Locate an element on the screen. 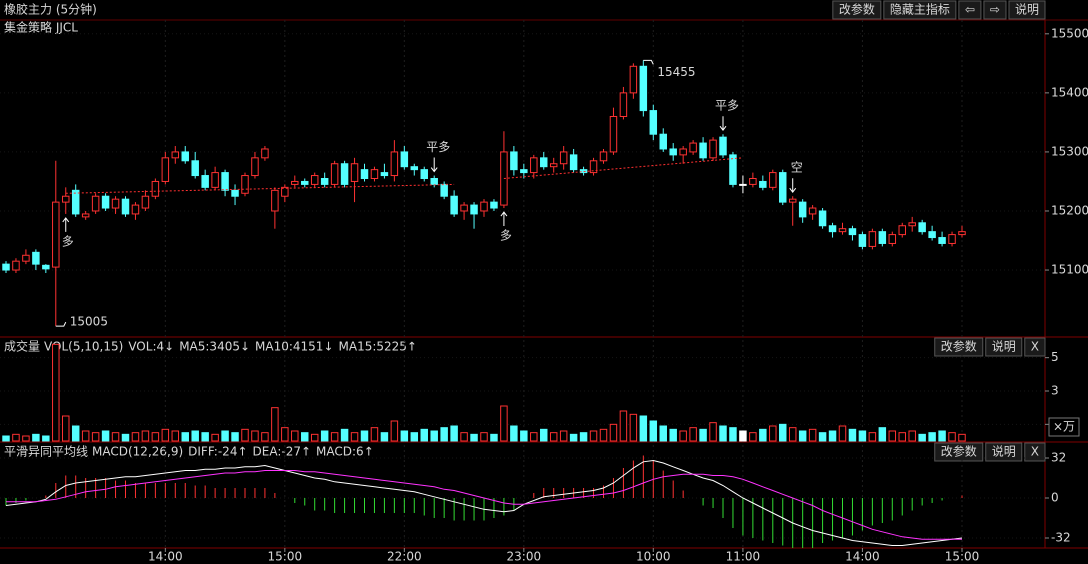  x-tick-label: 15:00 is located at coordinates (962, 557).